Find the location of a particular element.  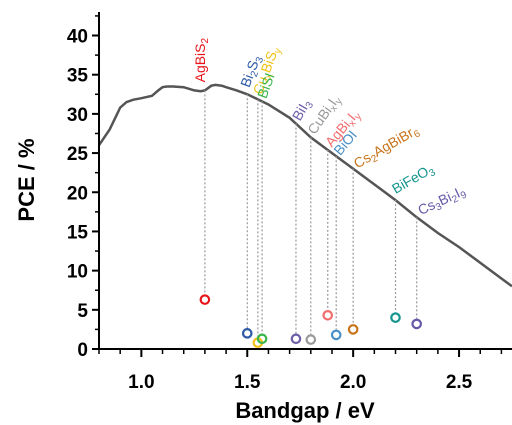

label-BiI3: BiI3​ is located at coordinates (303, 110).